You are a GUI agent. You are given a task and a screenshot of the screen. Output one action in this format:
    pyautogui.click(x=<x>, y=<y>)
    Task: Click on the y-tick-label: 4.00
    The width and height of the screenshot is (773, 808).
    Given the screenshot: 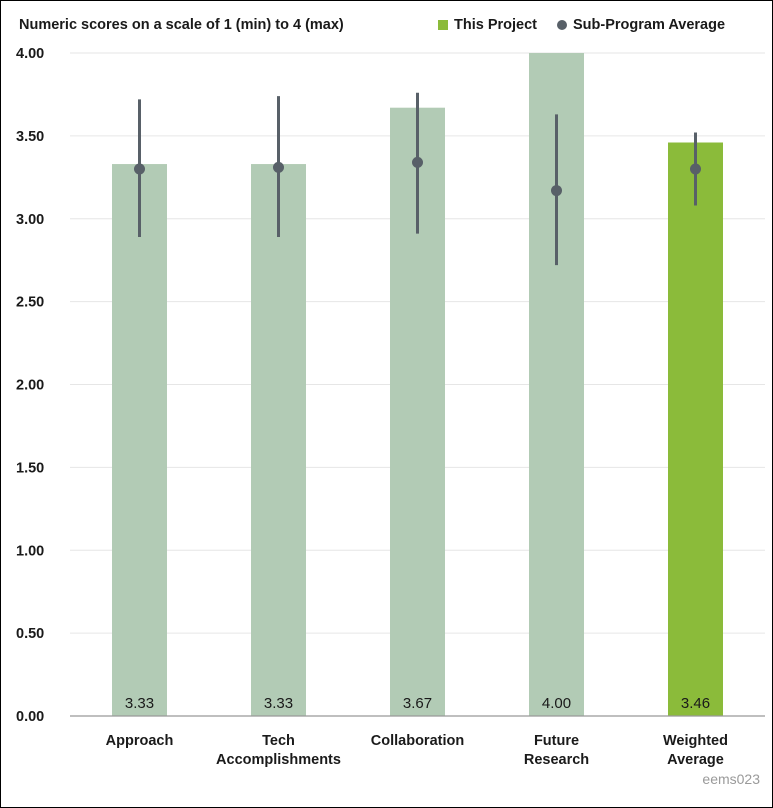 What is the action you would take?
    pyautogui.click(x=30, y=54)
    